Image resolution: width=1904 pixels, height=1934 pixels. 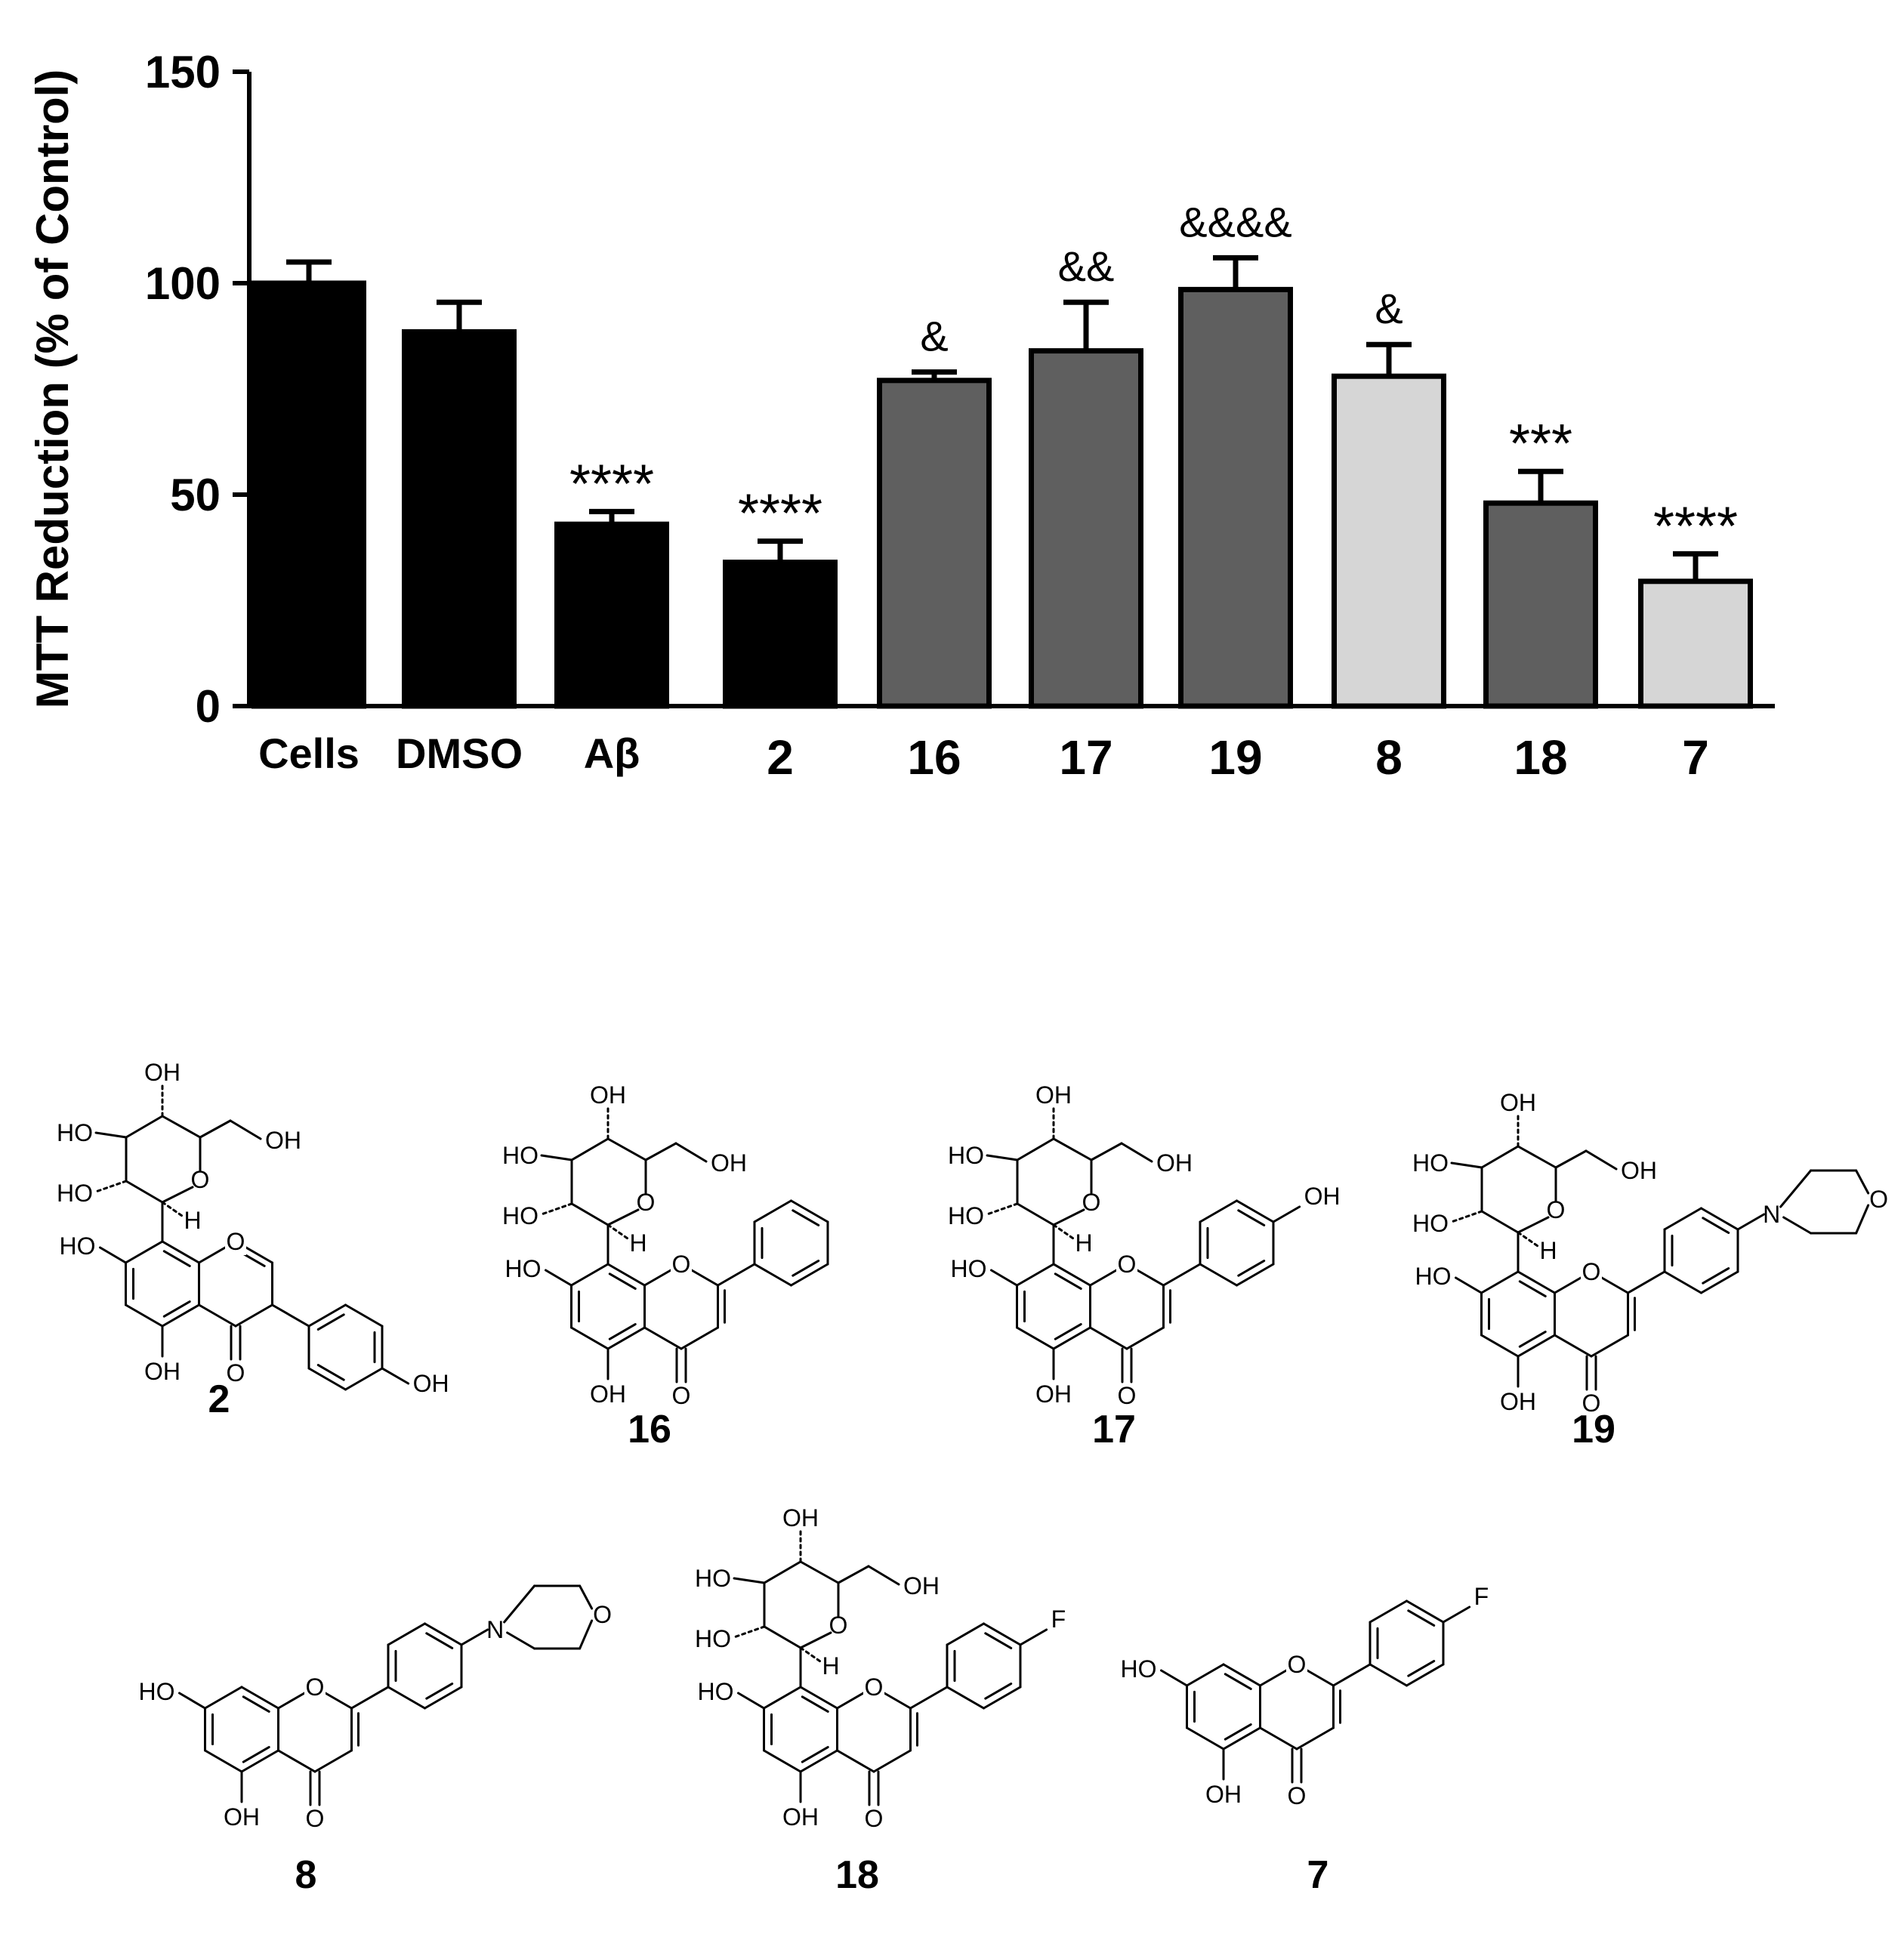 I want to click on significance-label: &&, so click(x=1086, y=266).